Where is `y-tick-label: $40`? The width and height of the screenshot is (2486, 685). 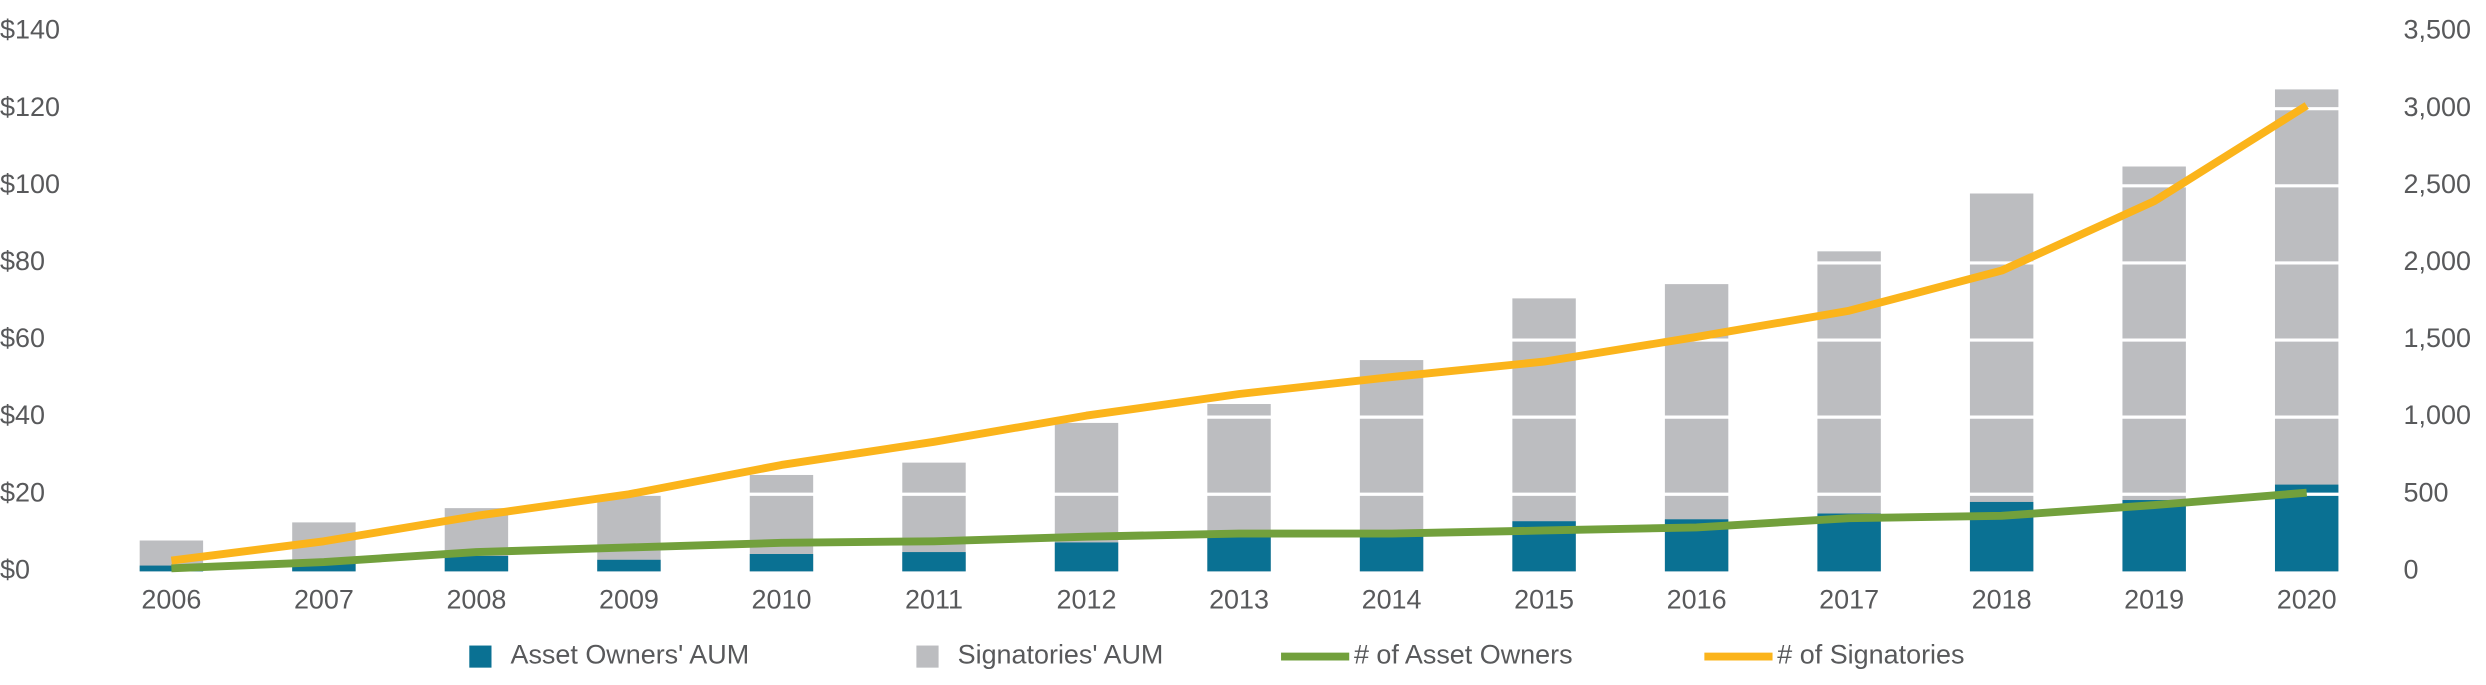 y-tick-label: $40 is located at coordinates (22, 415).